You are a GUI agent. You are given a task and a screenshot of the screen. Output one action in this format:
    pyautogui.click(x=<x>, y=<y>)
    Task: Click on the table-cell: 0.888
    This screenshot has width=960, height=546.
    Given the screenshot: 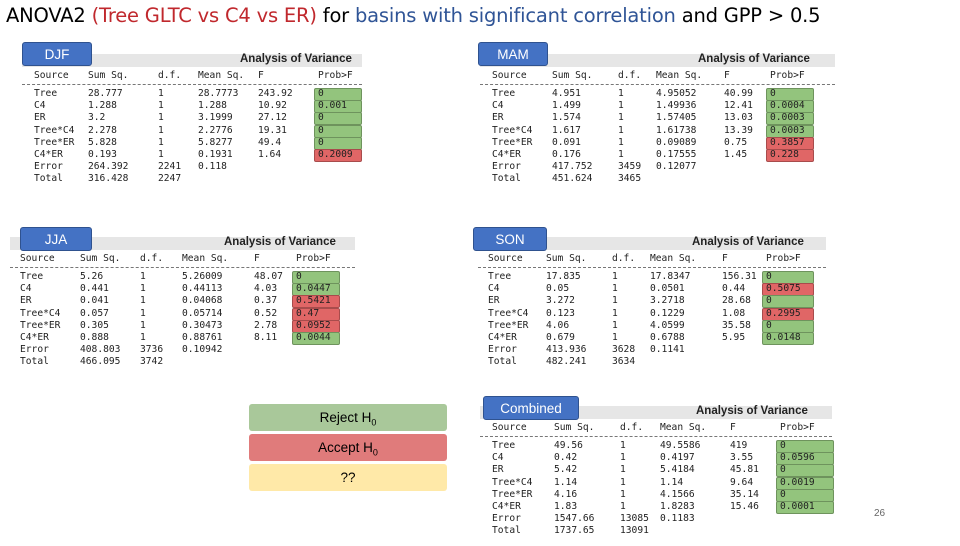 What is the action you would take?
    pyautogui.click(x=94, y=337)
    